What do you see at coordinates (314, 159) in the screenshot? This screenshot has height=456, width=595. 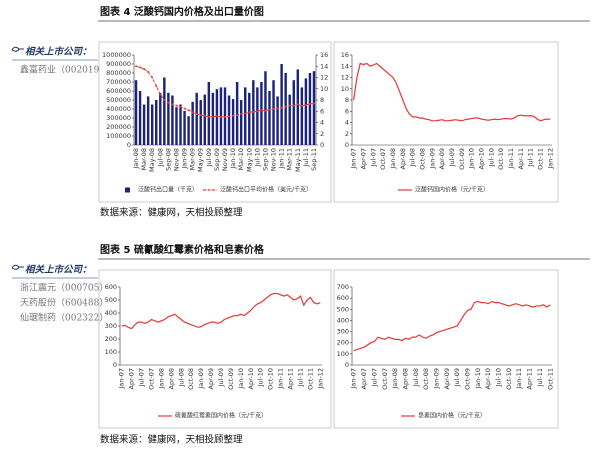 I see `x-tick-label: Sep-11` at bounding box center [314, 159].